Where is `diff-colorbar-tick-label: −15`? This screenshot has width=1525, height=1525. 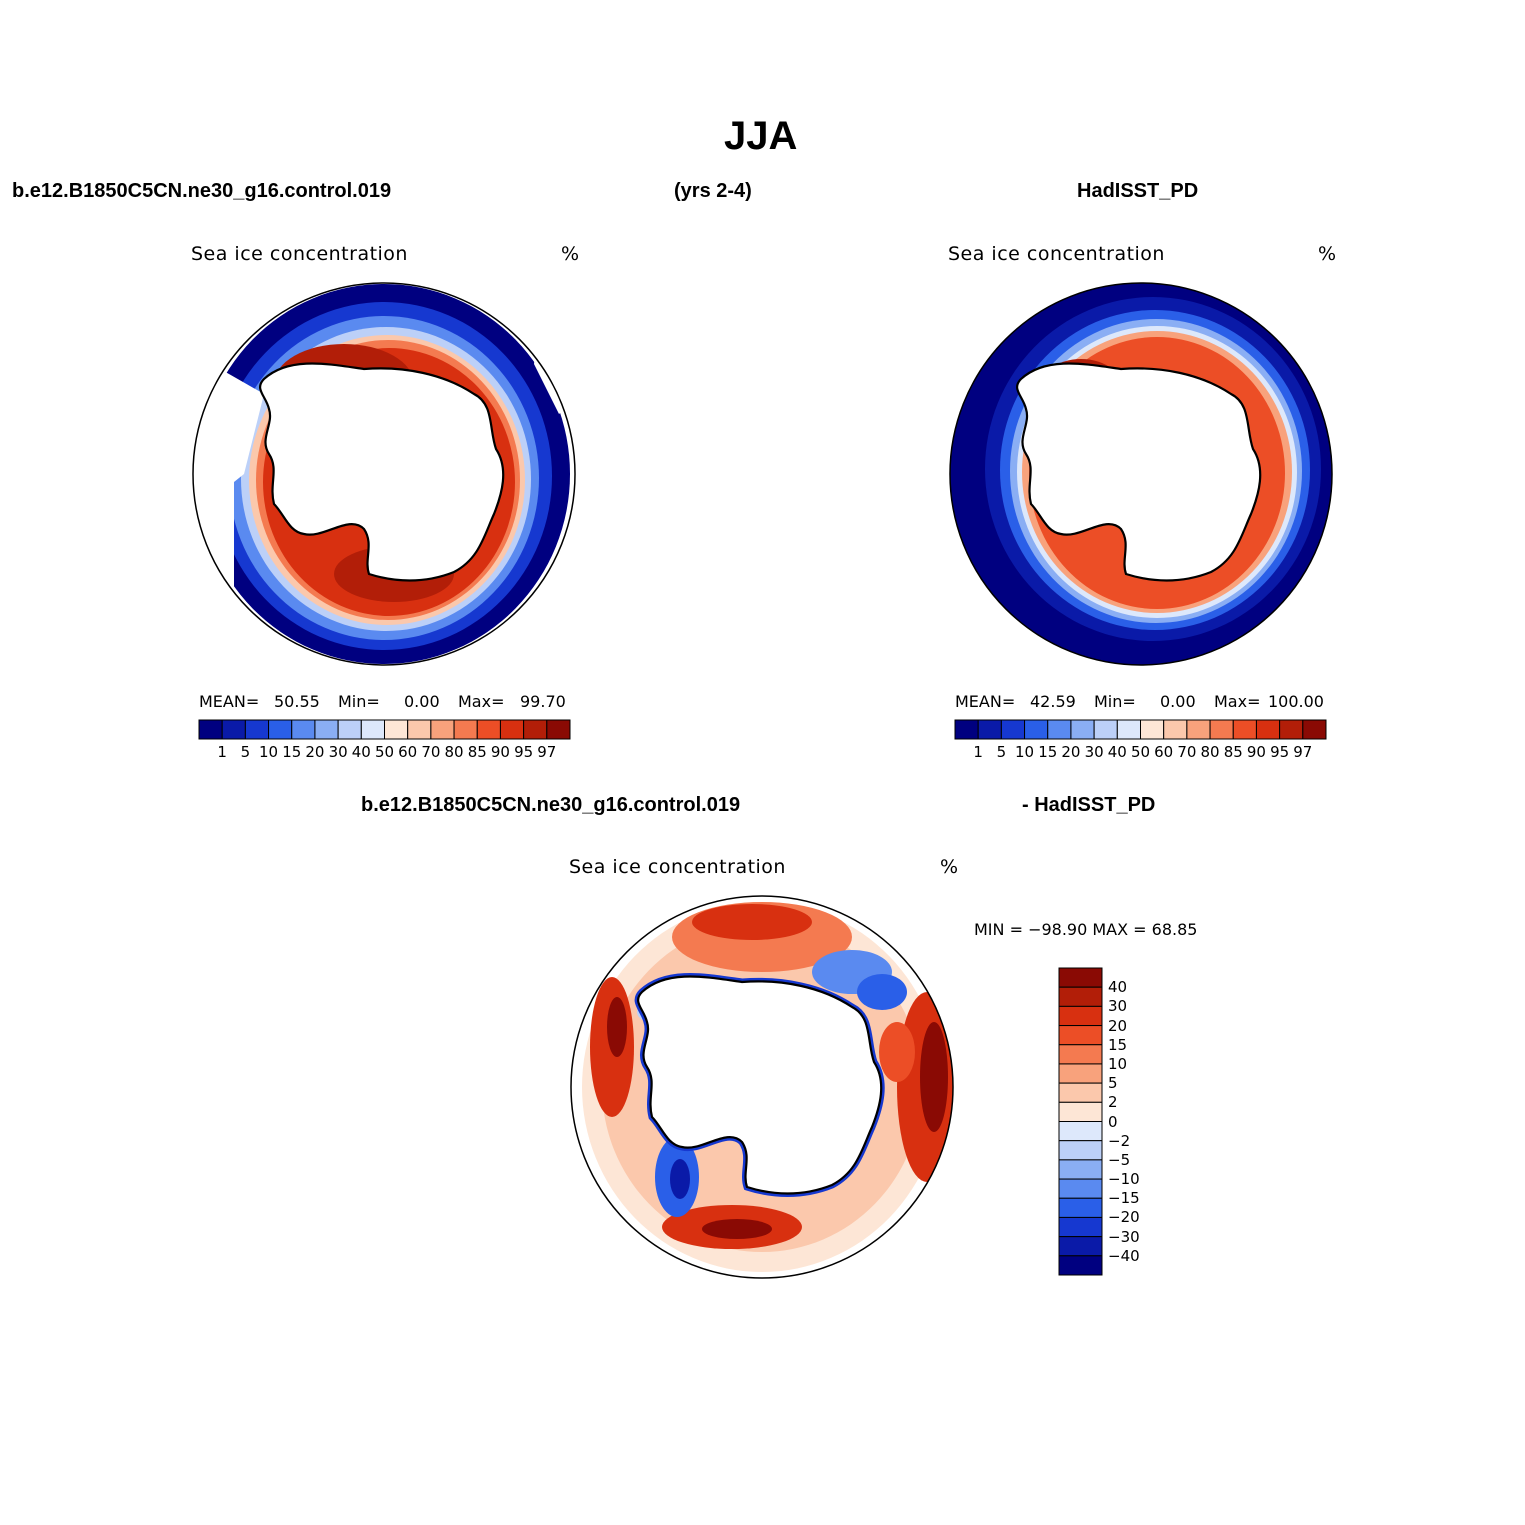
diff-colorbar-tick-label: −15 is located at coordinates (1124, 1198).